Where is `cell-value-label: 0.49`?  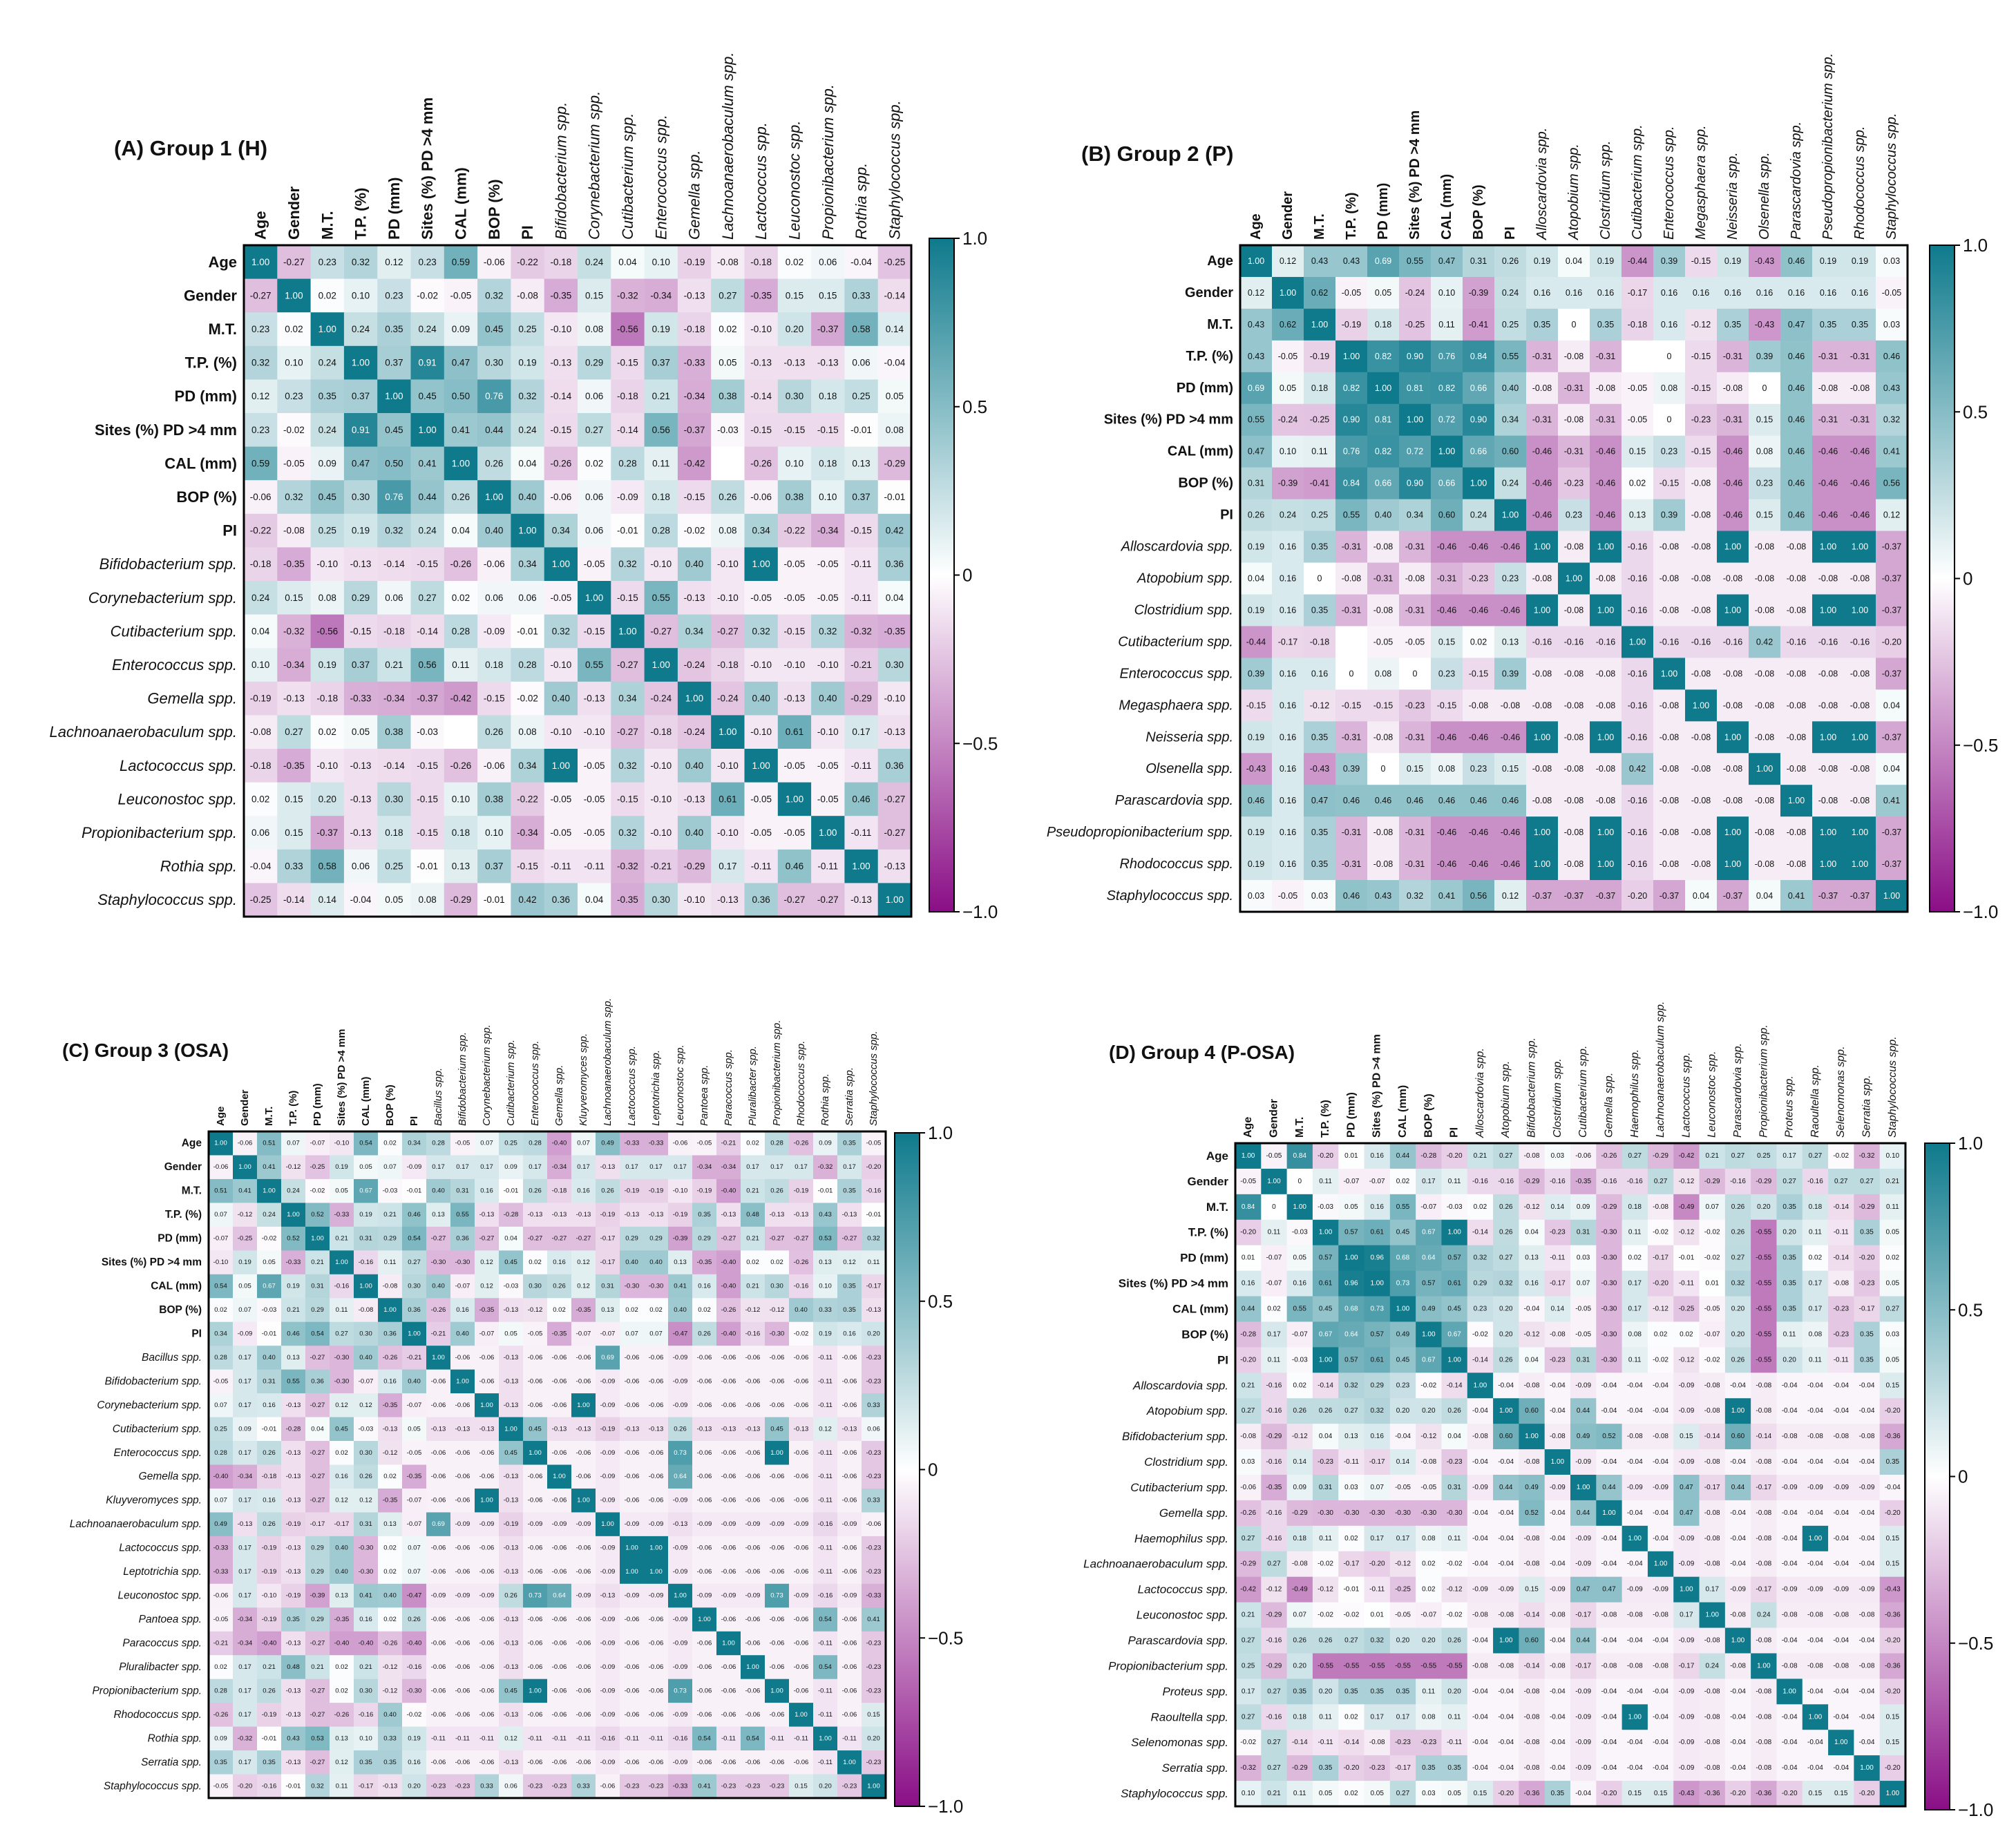 cell-value-label: 0.49 is located at coordinates (220, 1524).